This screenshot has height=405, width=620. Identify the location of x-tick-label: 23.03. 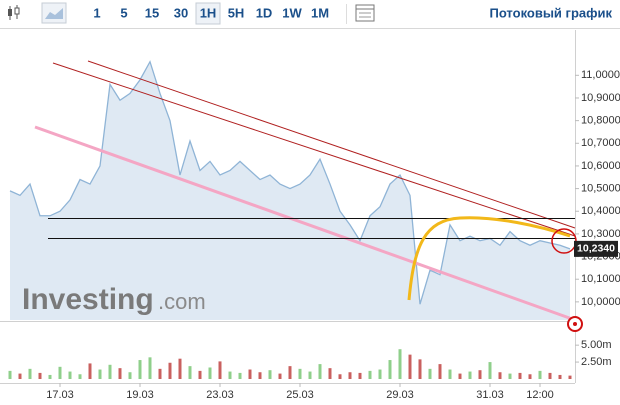
(220, 395).